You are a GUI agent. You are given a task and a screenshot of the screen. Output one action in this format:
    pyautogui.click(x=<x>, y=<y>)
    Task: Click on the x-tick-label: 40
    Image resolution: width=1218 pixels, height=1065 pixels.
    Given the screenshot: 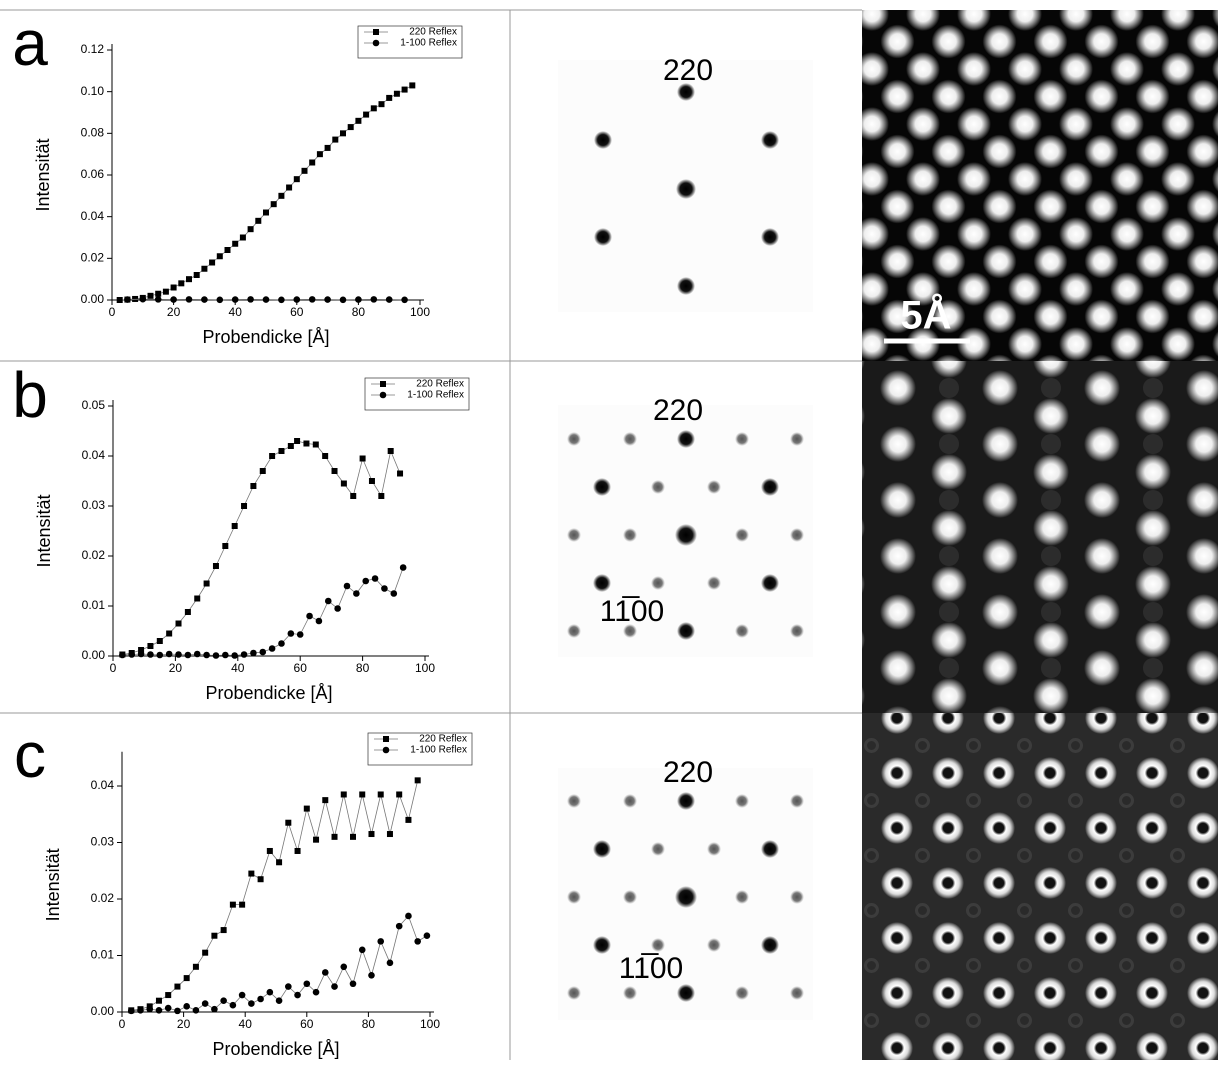 What is the action you would take?
    pyautogui.click(x=238, y=668)
    